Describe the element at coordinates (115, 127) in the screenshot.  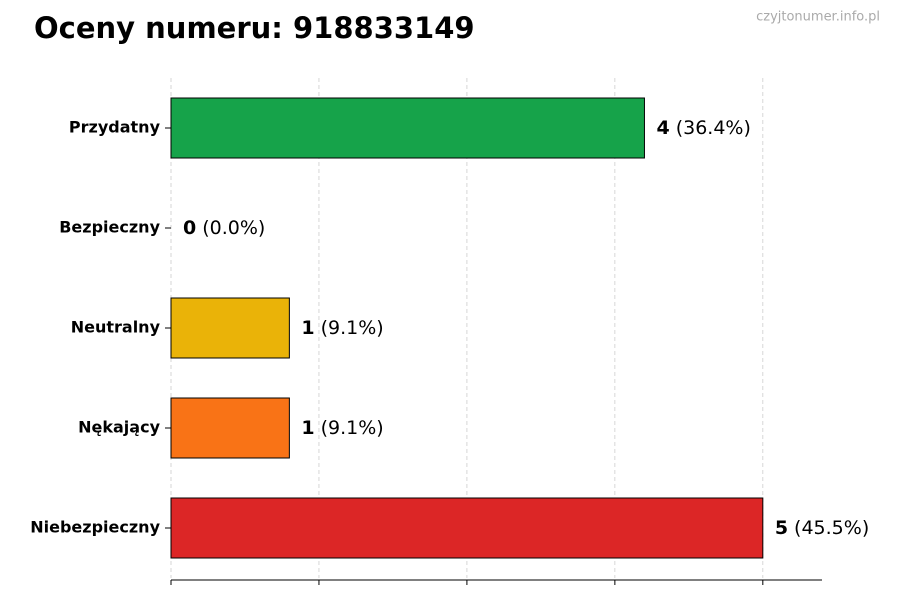
I see `y-tick-label: Przydatny` at that location.